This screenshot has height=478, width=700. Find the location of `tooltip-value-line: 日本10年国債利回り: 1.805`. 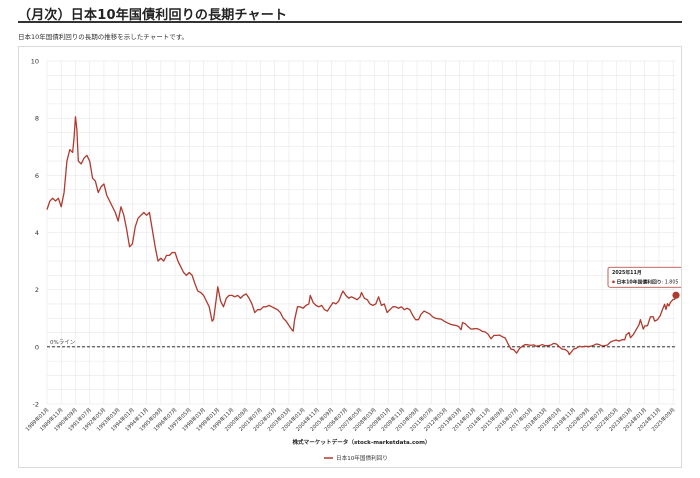

tooltip-value-line: 日本10年国債利回り: 1.805 is located at coordinates (648, 281).